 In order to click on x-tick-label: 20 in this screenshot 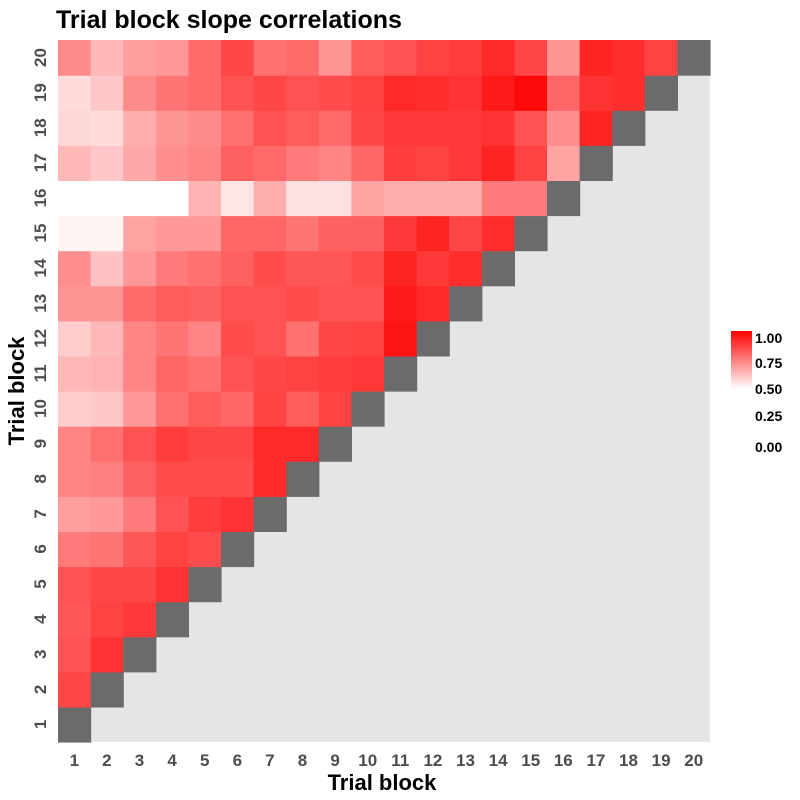, I will do `click(693, 760)`.